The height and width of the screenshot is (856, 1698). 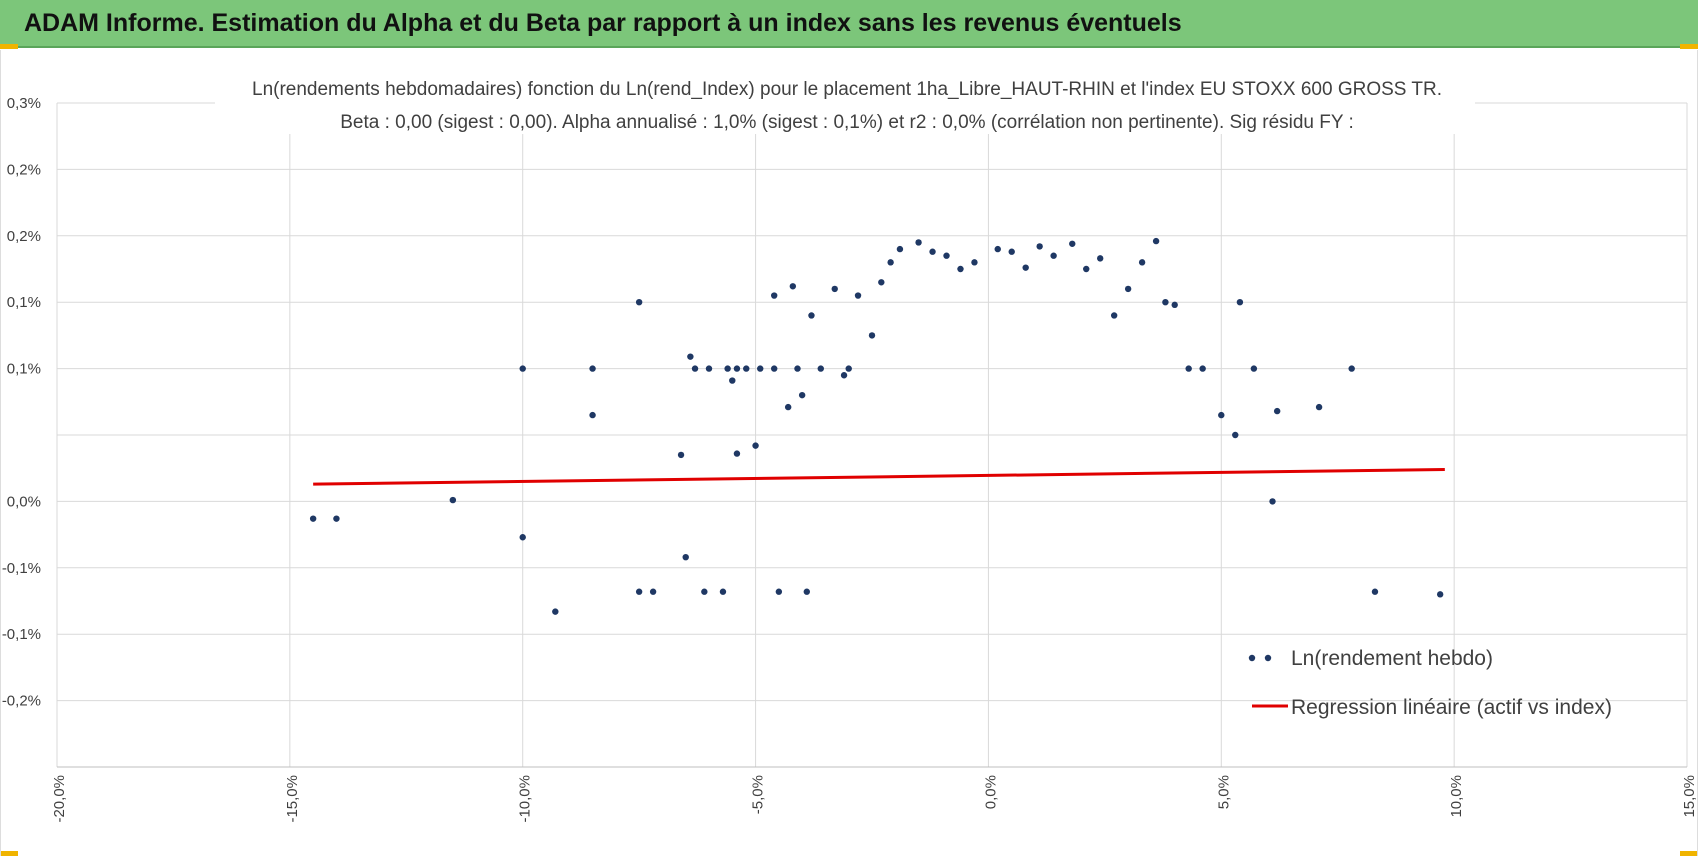 What do you see at coordinates (1689, 46) in the screenshot?
I see `corner-marker-right` at bounding box center [1689, 46].